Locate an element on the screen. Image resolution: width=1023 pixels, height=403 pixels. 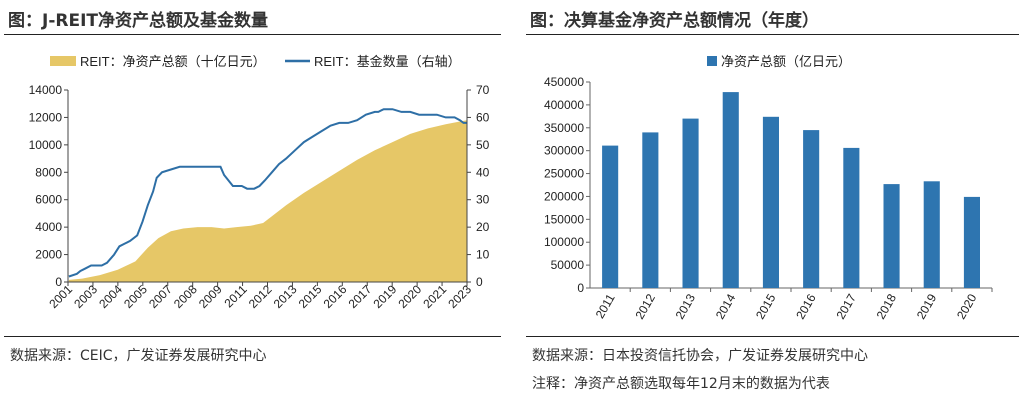
y-tick-label: 350000 is located at coordinates (564, 128).